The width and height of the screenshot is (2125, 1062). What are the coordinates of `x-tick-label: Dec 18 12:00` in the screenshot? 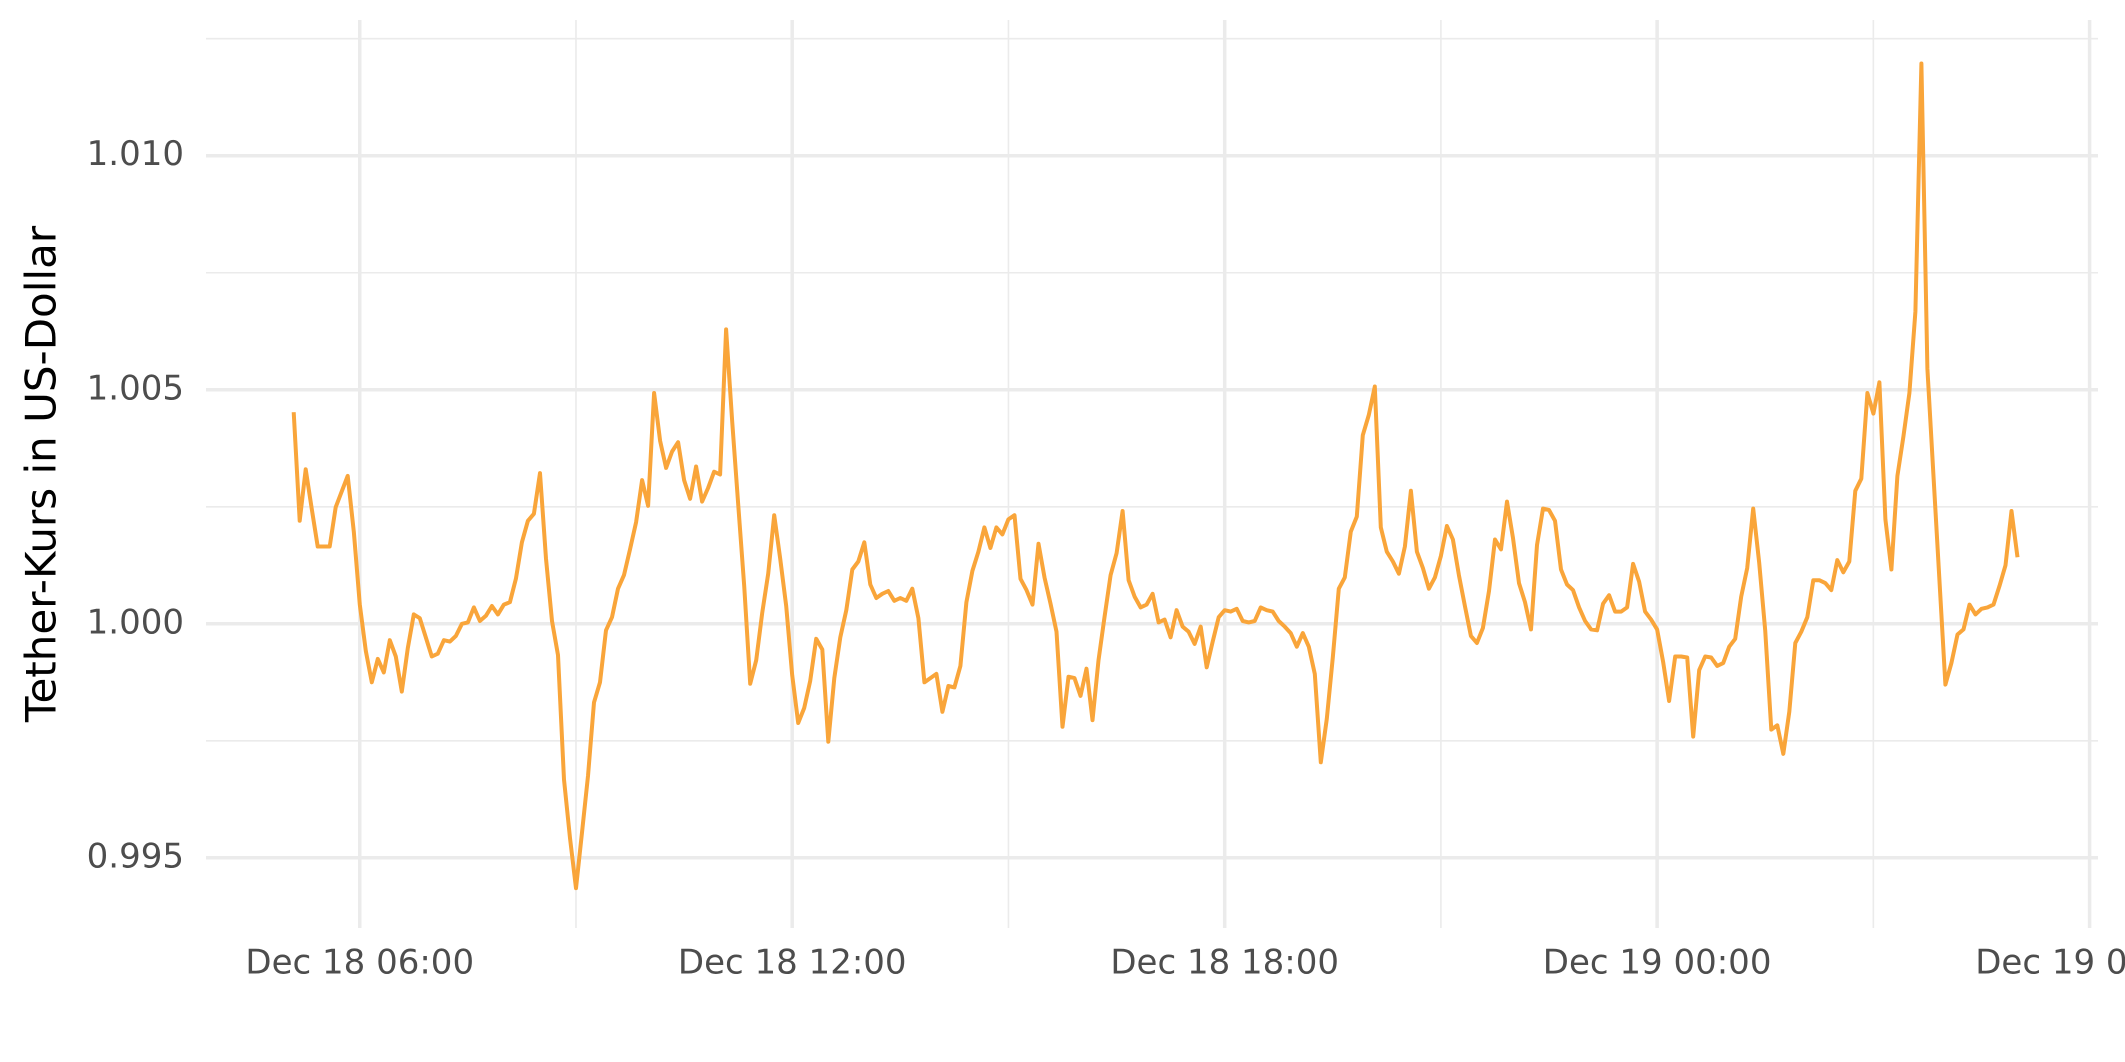 It's located at (792, 963).